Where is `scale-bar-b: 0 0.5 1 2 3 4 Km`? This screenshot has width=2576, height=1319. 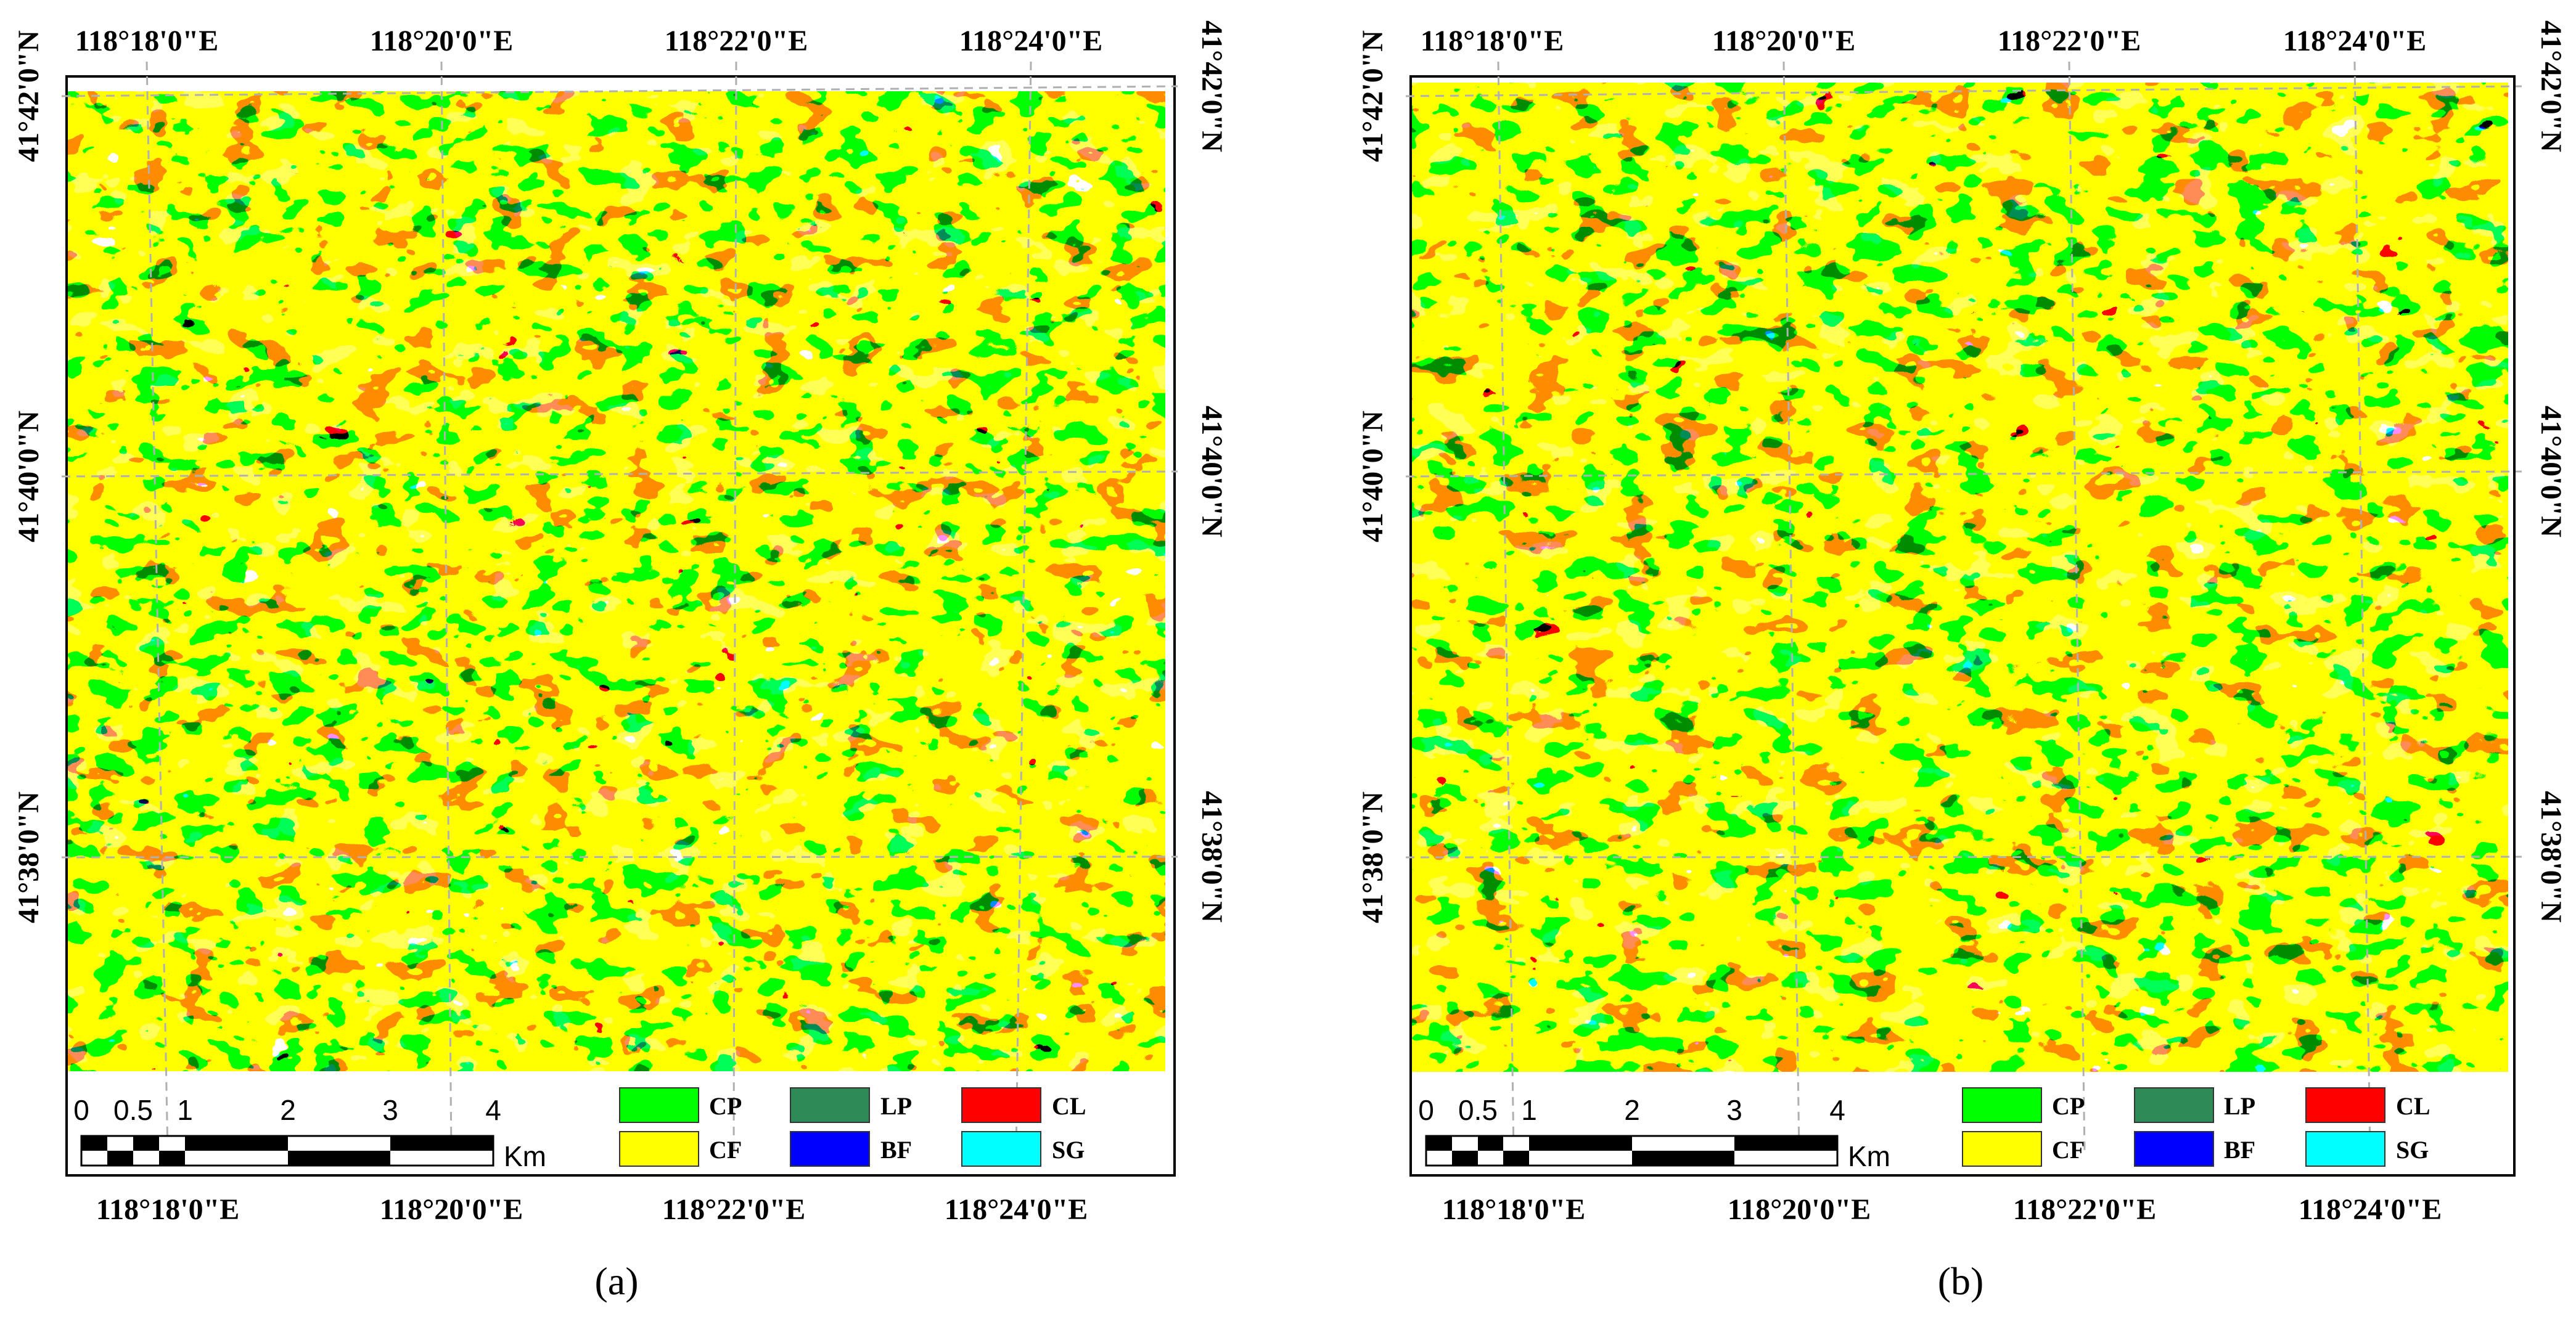
scale-bar-b: 0 0.5 1 2 3 4 Km is located at coordinates (1654, 1133).